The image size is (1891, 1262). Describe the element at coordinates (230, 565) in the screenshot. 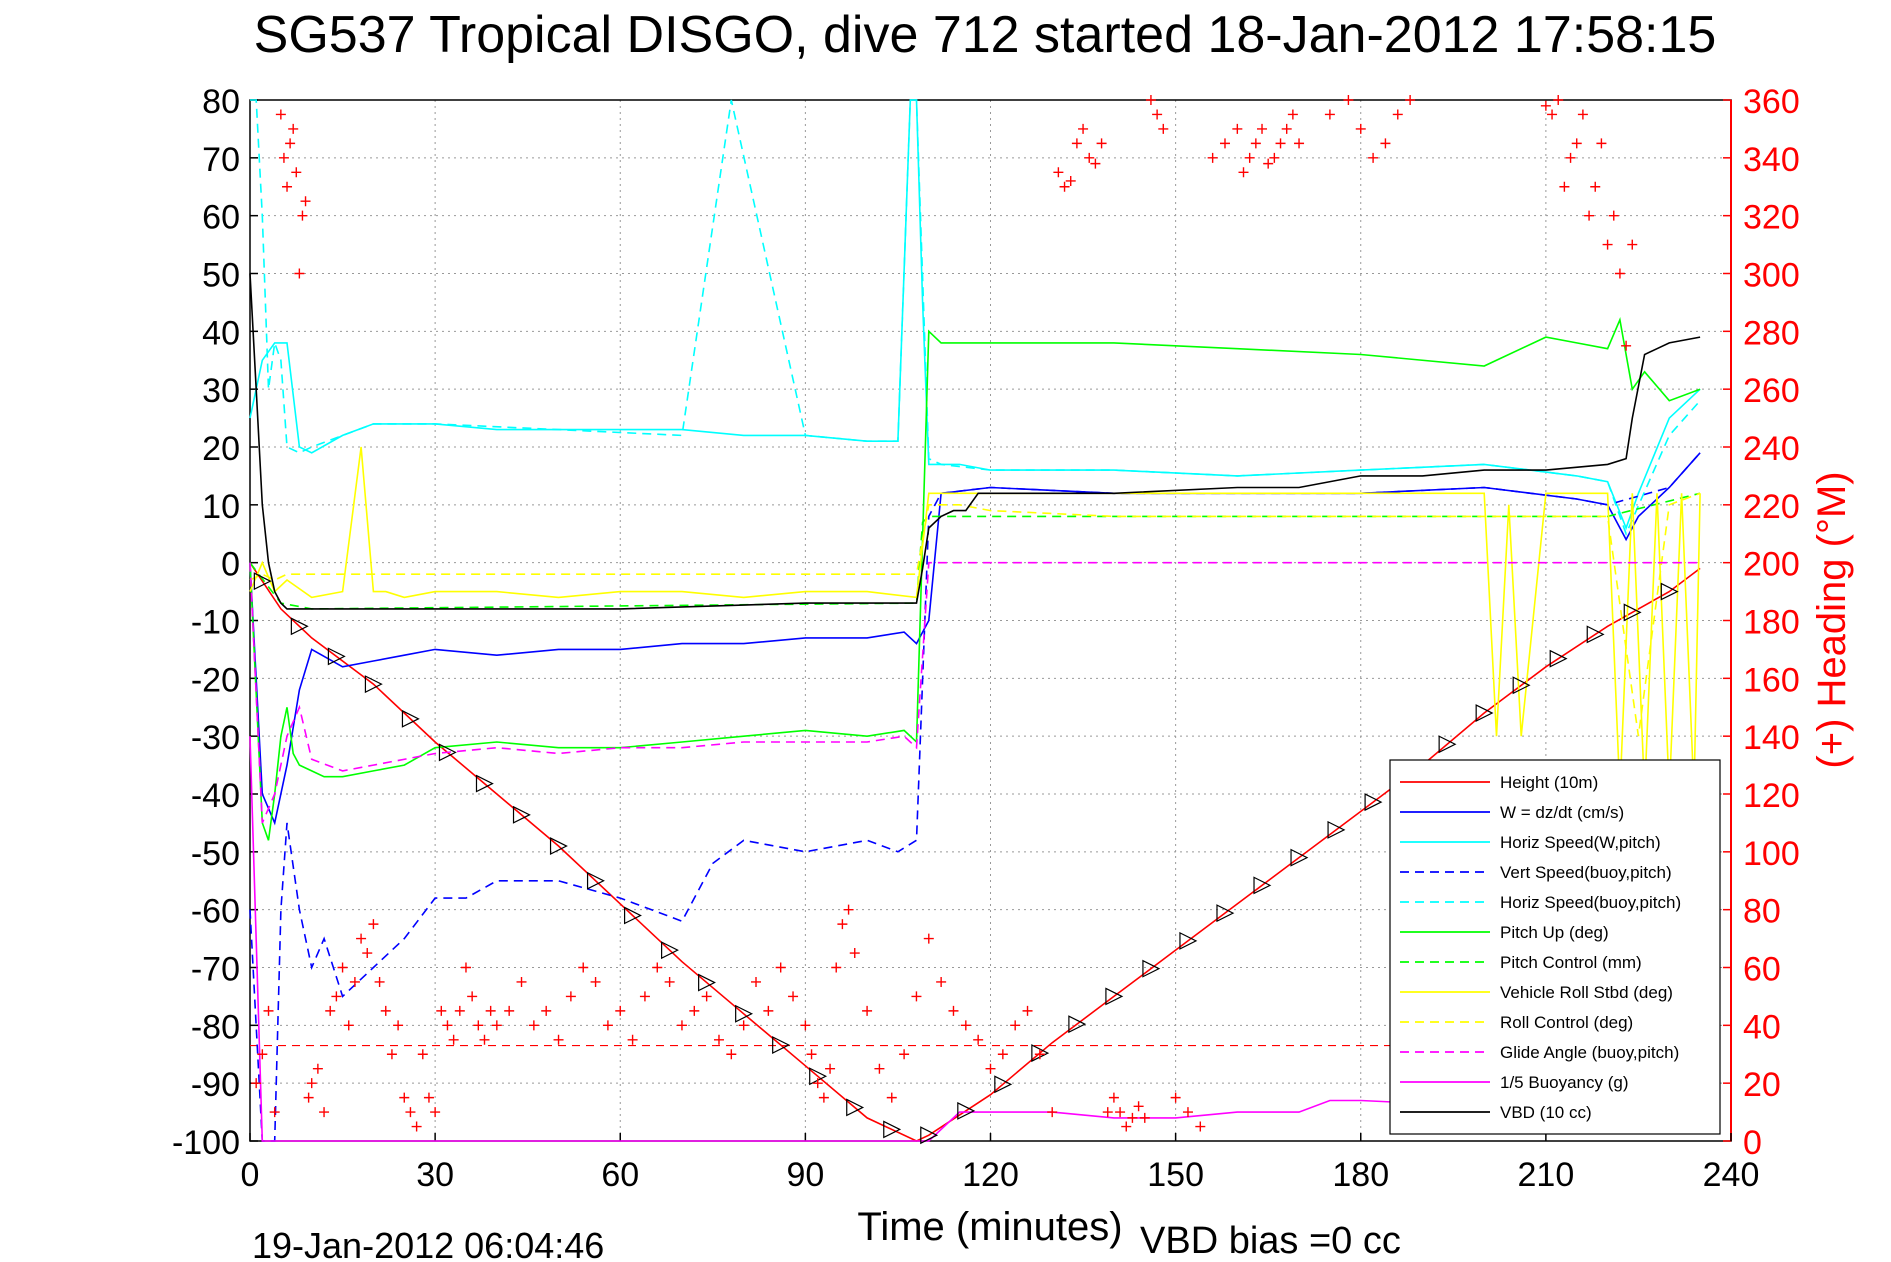

I see `left-tick-label: 0` at that location.